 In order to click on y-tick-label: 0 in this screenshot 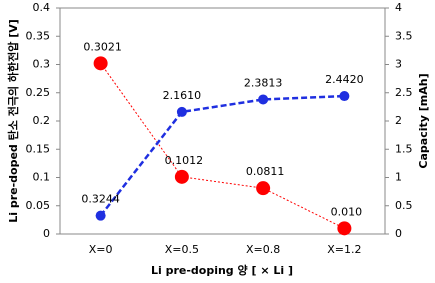, I will do `click(46, 233)`.